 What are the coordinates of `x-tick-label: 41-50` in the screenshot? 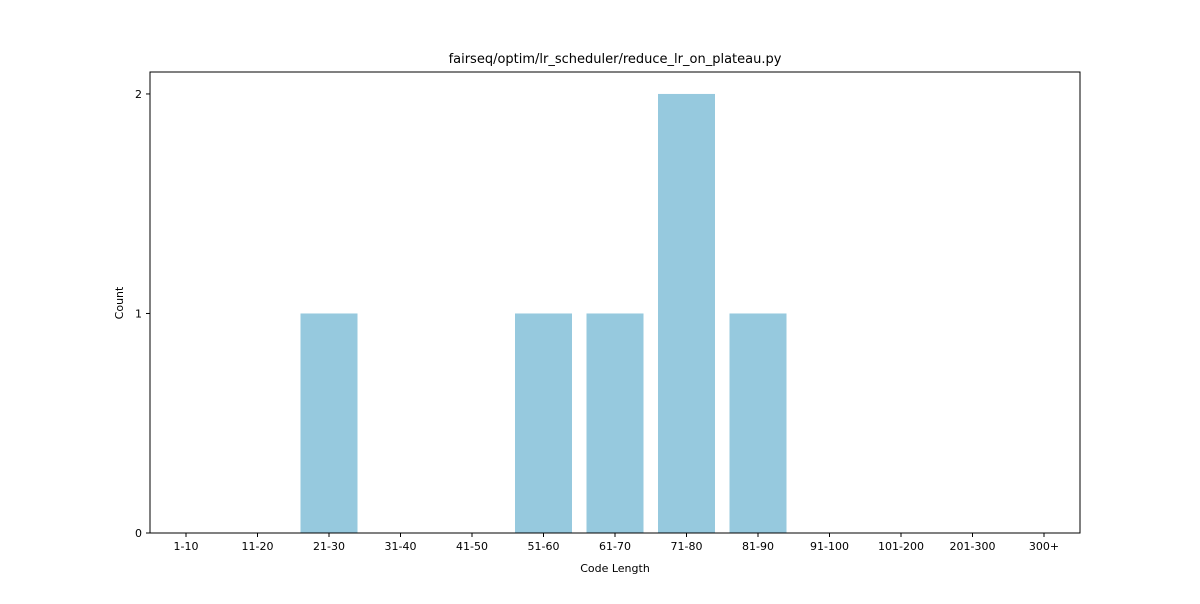 It's located at (472, 546).